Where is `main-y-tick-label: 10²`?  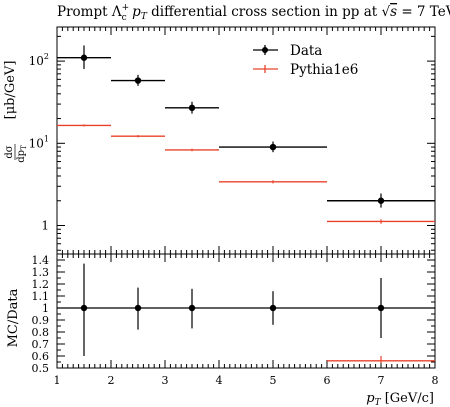 main-y-tick-label: 10² is located at coordinates (39, 60).